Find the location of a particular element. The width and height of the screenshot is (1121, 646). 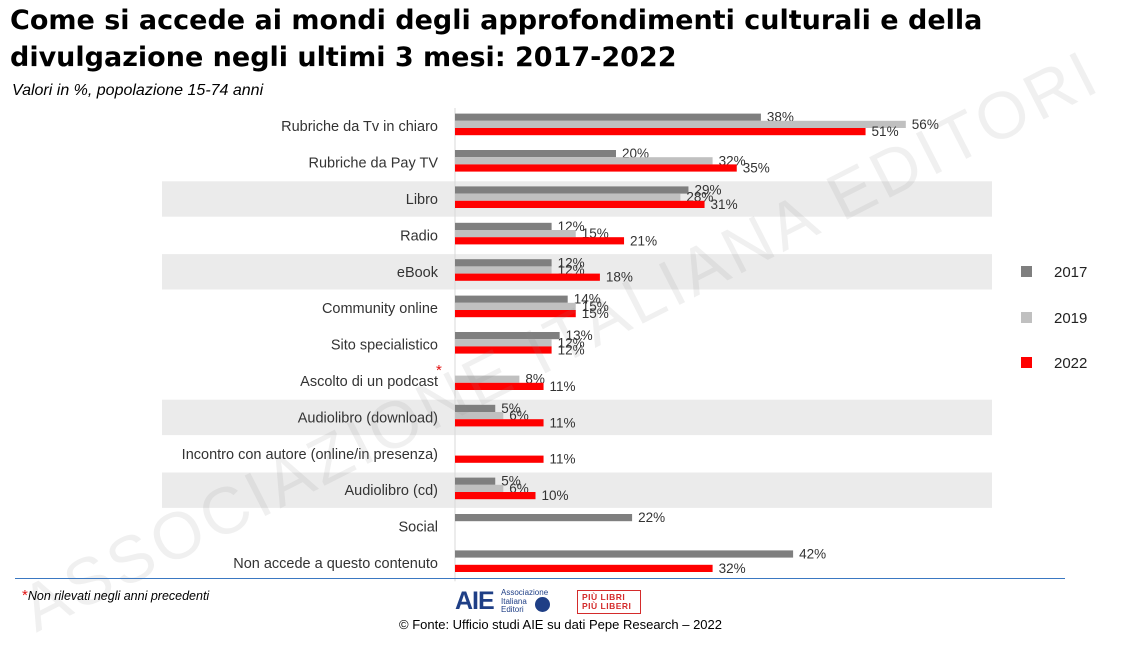

data-label: 51% is located at coordinates (885, 131).